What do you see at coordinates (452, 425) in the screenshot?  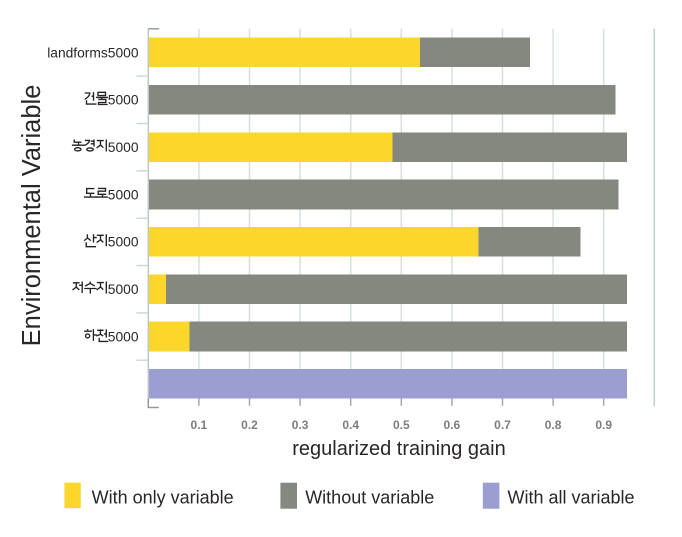 I see `svg-text: 0.6` at bounding box center [452, 425].